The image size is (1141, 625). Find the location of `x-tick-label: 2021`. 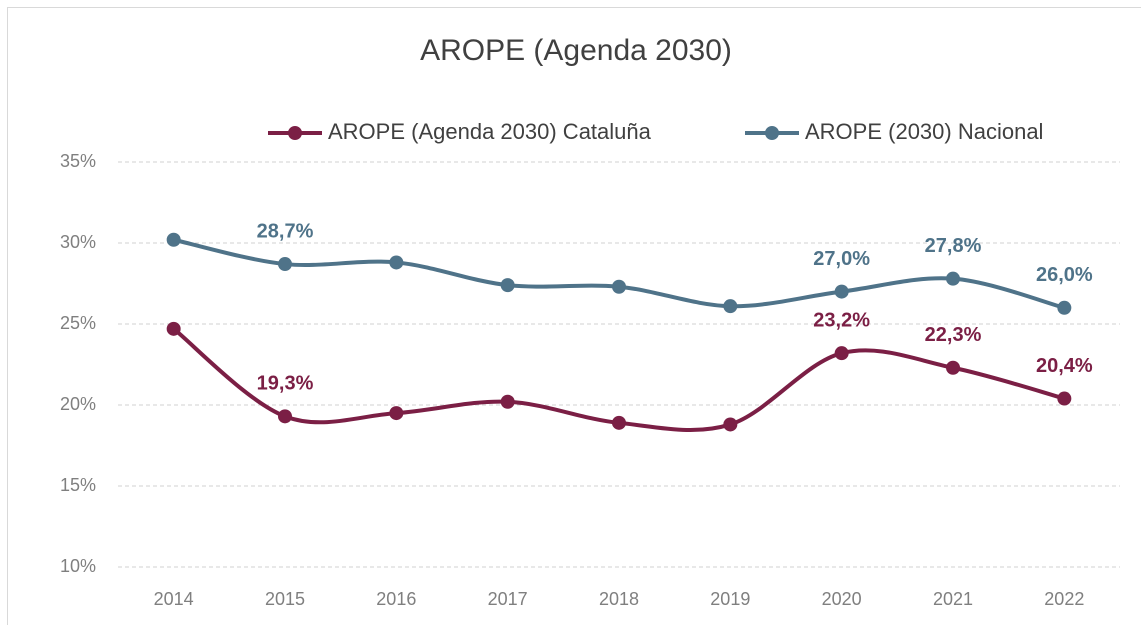

x-tick-label: 2021 is located at coordinates (953, 599).